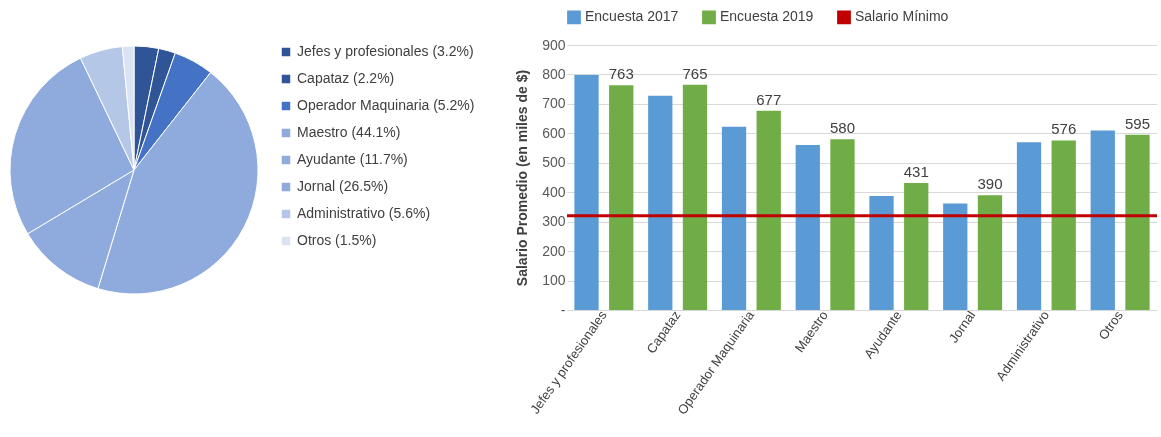 The width and height of the screenshot is (1161, 437). What do you see at coordinates (349, 132) in the screenshot?
I see `legend-label: Maestro (44.1%)` at bounding box center [349, 132].